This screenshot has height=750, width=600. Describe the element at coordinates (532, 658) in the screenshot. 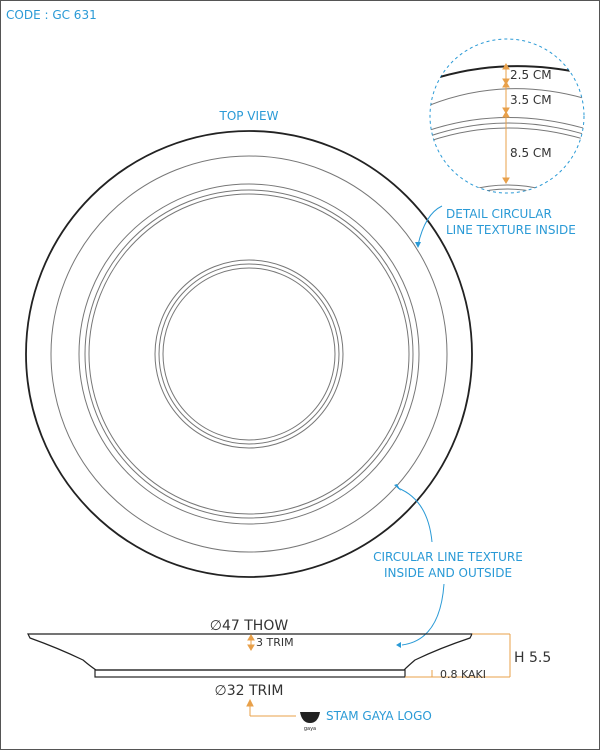

I see `side-height: H 5.5` at that location.